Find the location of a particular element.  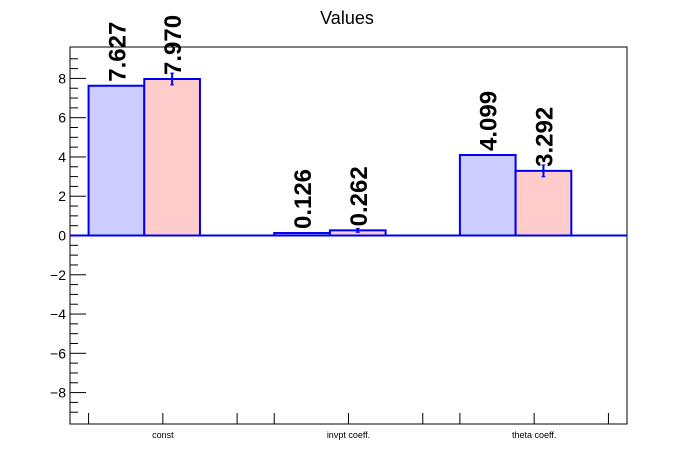

bar-value-label: 7.627 is located at coordinates (117, 52).